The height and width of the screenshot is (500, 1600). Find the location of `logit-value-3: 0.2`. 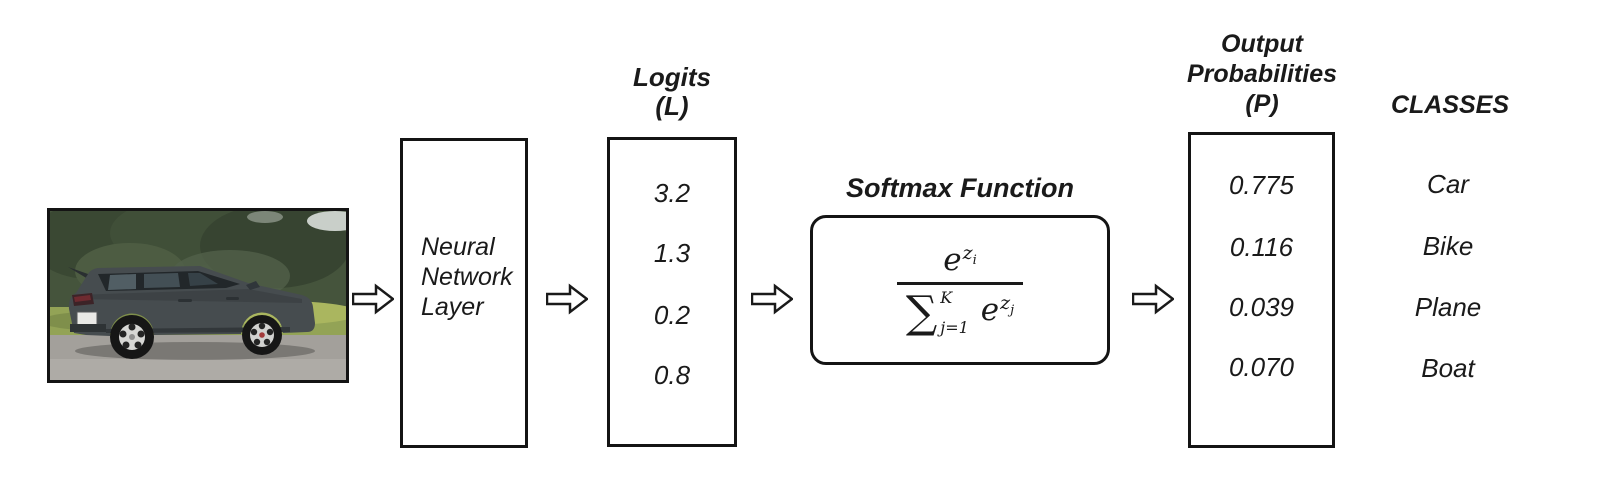

logit-value-3: 0.2 is located at coordinates (672, 315).